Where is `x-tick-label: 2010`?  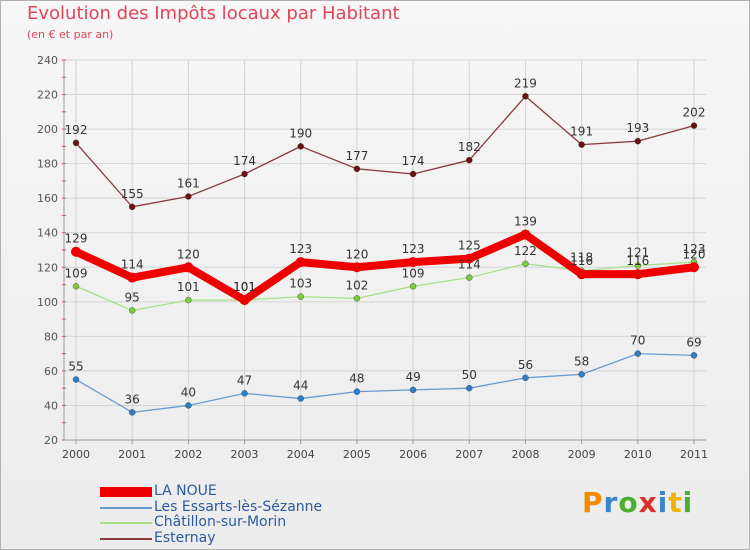
x-tick-label: 2010 is located at coordinates (638, 454).